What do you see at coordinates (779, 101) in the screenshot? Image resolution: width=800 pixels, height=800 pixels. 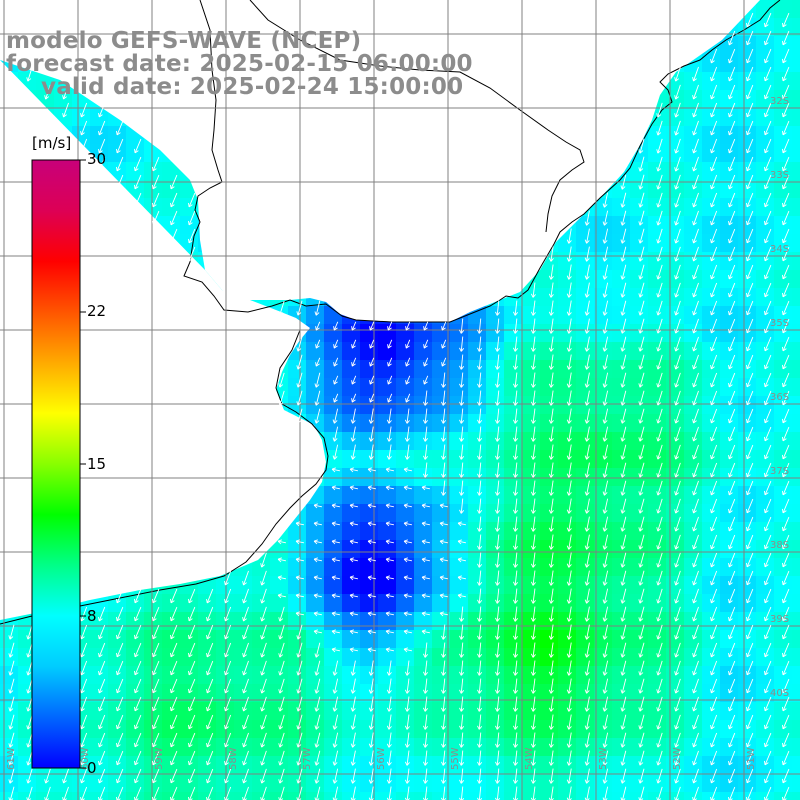 I see `latitude-label: 32S` at bounding box center [779, 101].